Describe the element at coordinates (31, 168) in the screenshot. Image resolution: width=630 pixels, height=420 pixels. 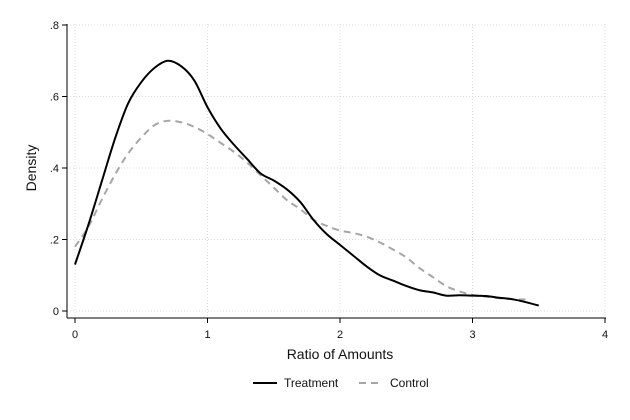
I see `y-axis-title: Density` at that location.